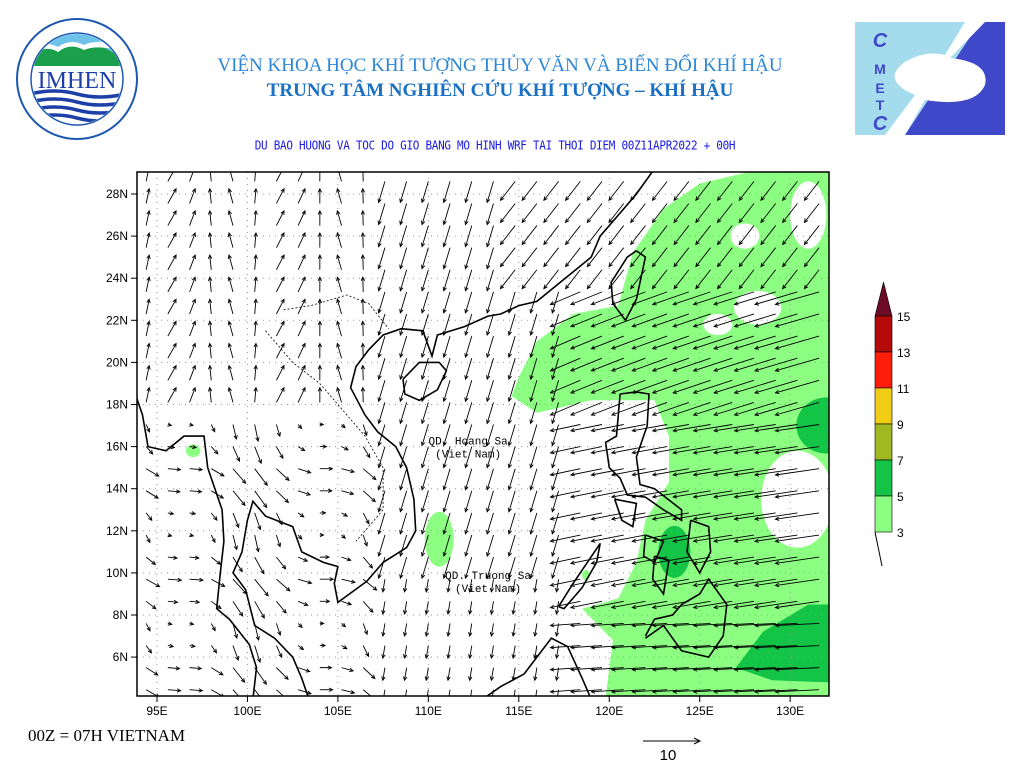 The height and width of the screenshot is (768, 1024). I want to click on cmetc-logo: C MET C, so click(930, 78).